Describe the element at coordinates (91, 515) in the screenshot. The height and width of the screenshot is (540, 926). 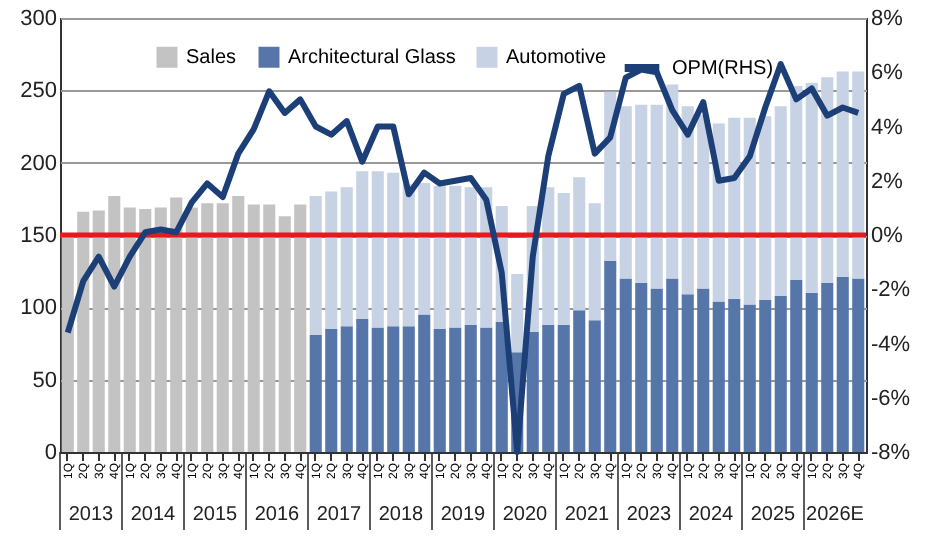
I see `text: 2013` at that location.